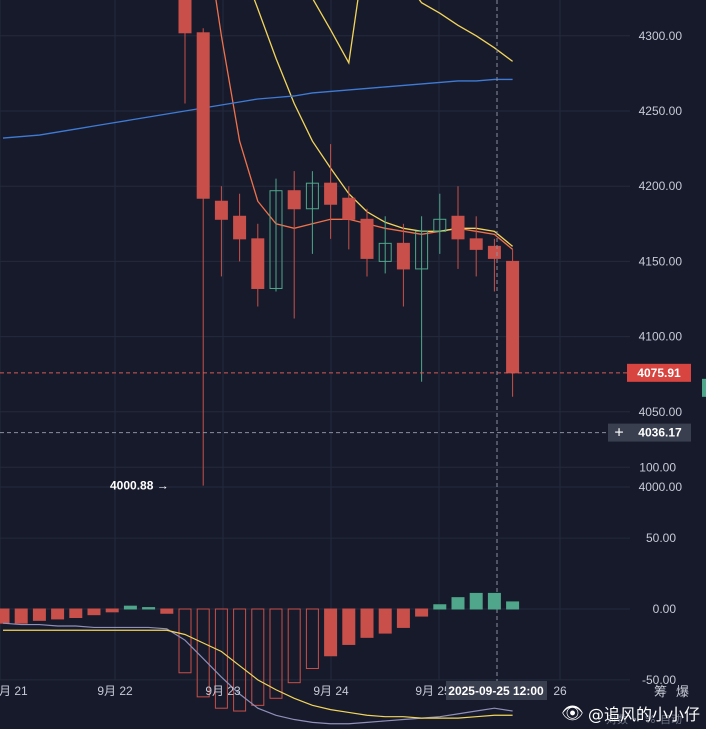 This screenshot has width=706, height=729. I want to click on price-tick-label: 4050.00, so click(661, 412).